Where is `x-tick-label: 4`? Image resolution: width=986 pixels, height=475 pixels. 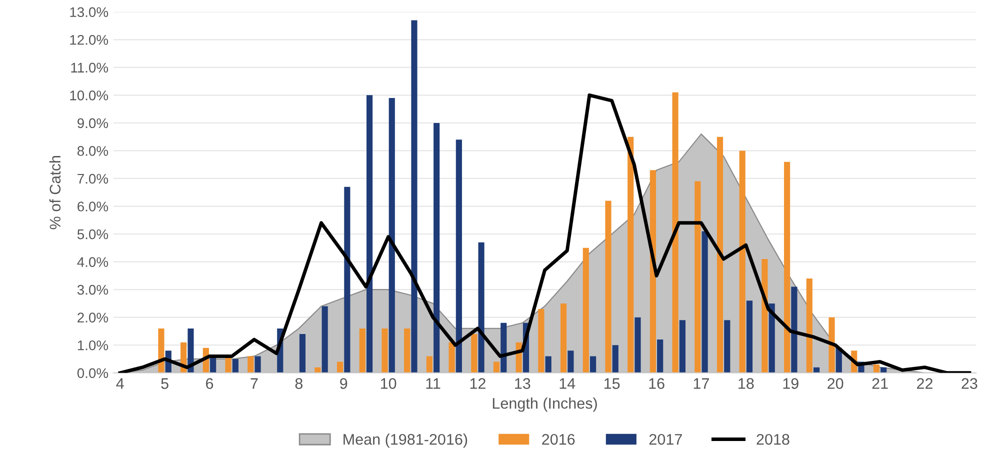 x-tick-label: 4 is located at coordinates (120, 383).